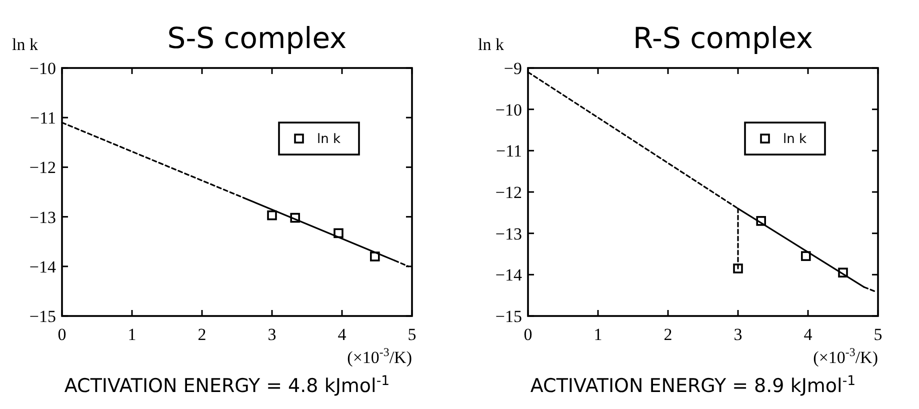 This screenshot has width=919, height=409. What do you see at coordinates (513, 68) in the screenshot?
I see `y-tick-label: −9` at bounding box center [513, 68].